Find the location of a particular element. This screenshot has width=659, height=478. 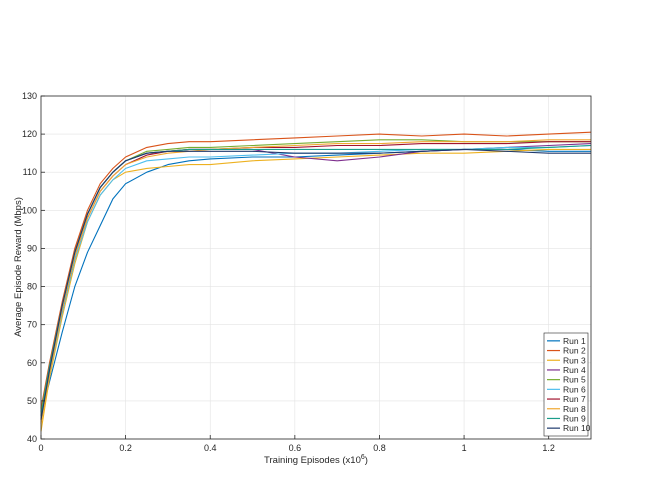

legend-label: Run 2 is located at coordinates (574, 351).